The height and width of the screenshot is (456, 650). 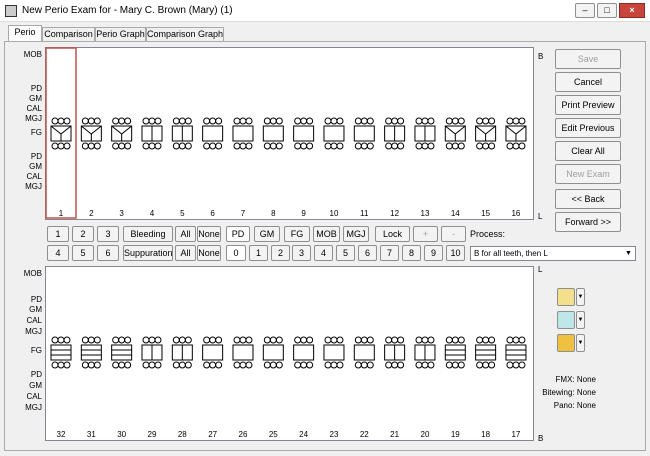 I want to click on tab: Comparison Graph, so click(x=185, y=34).